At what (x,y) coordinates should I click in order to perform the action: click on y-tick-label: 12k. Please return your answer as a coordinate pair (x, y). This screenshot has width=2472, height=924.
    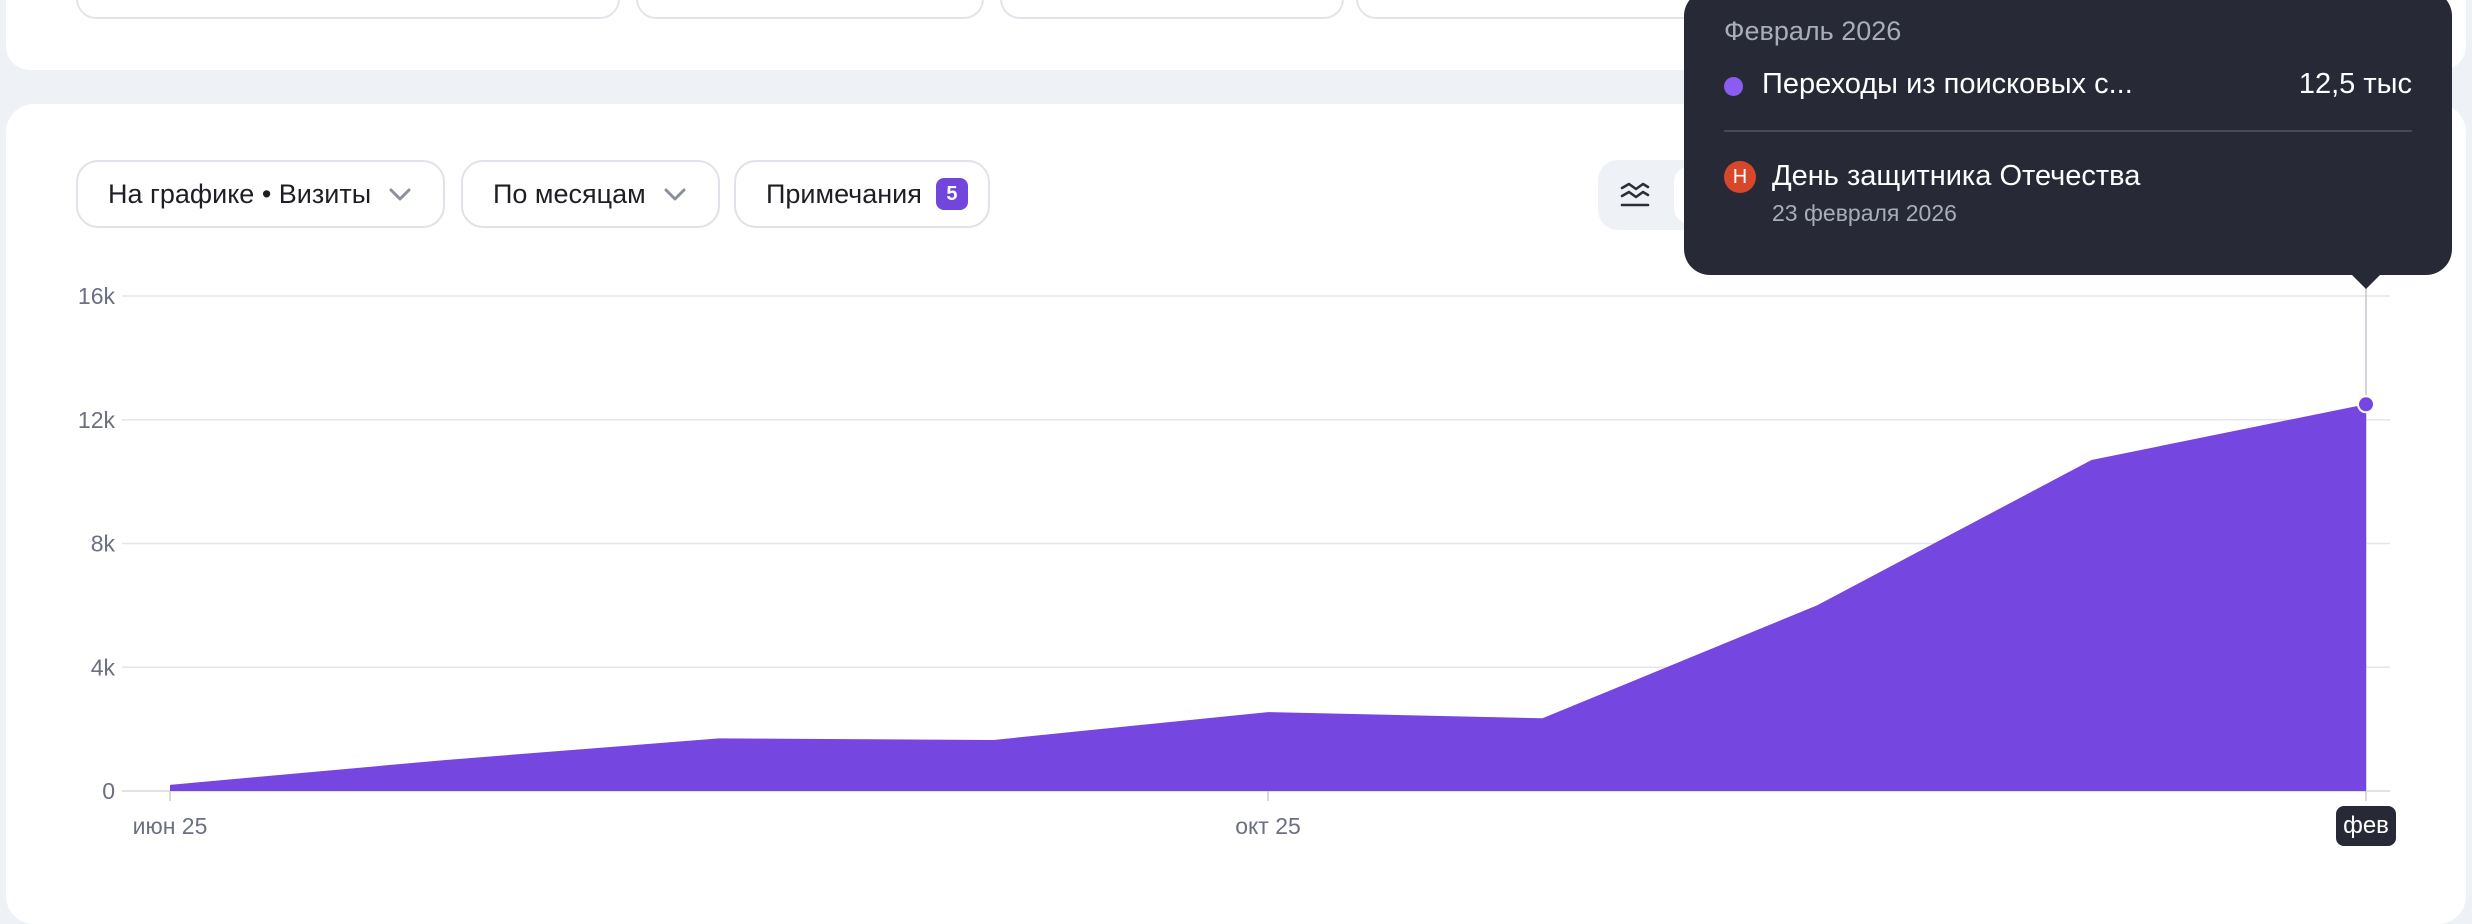
    Looking at the image, I should click on (97, 420).